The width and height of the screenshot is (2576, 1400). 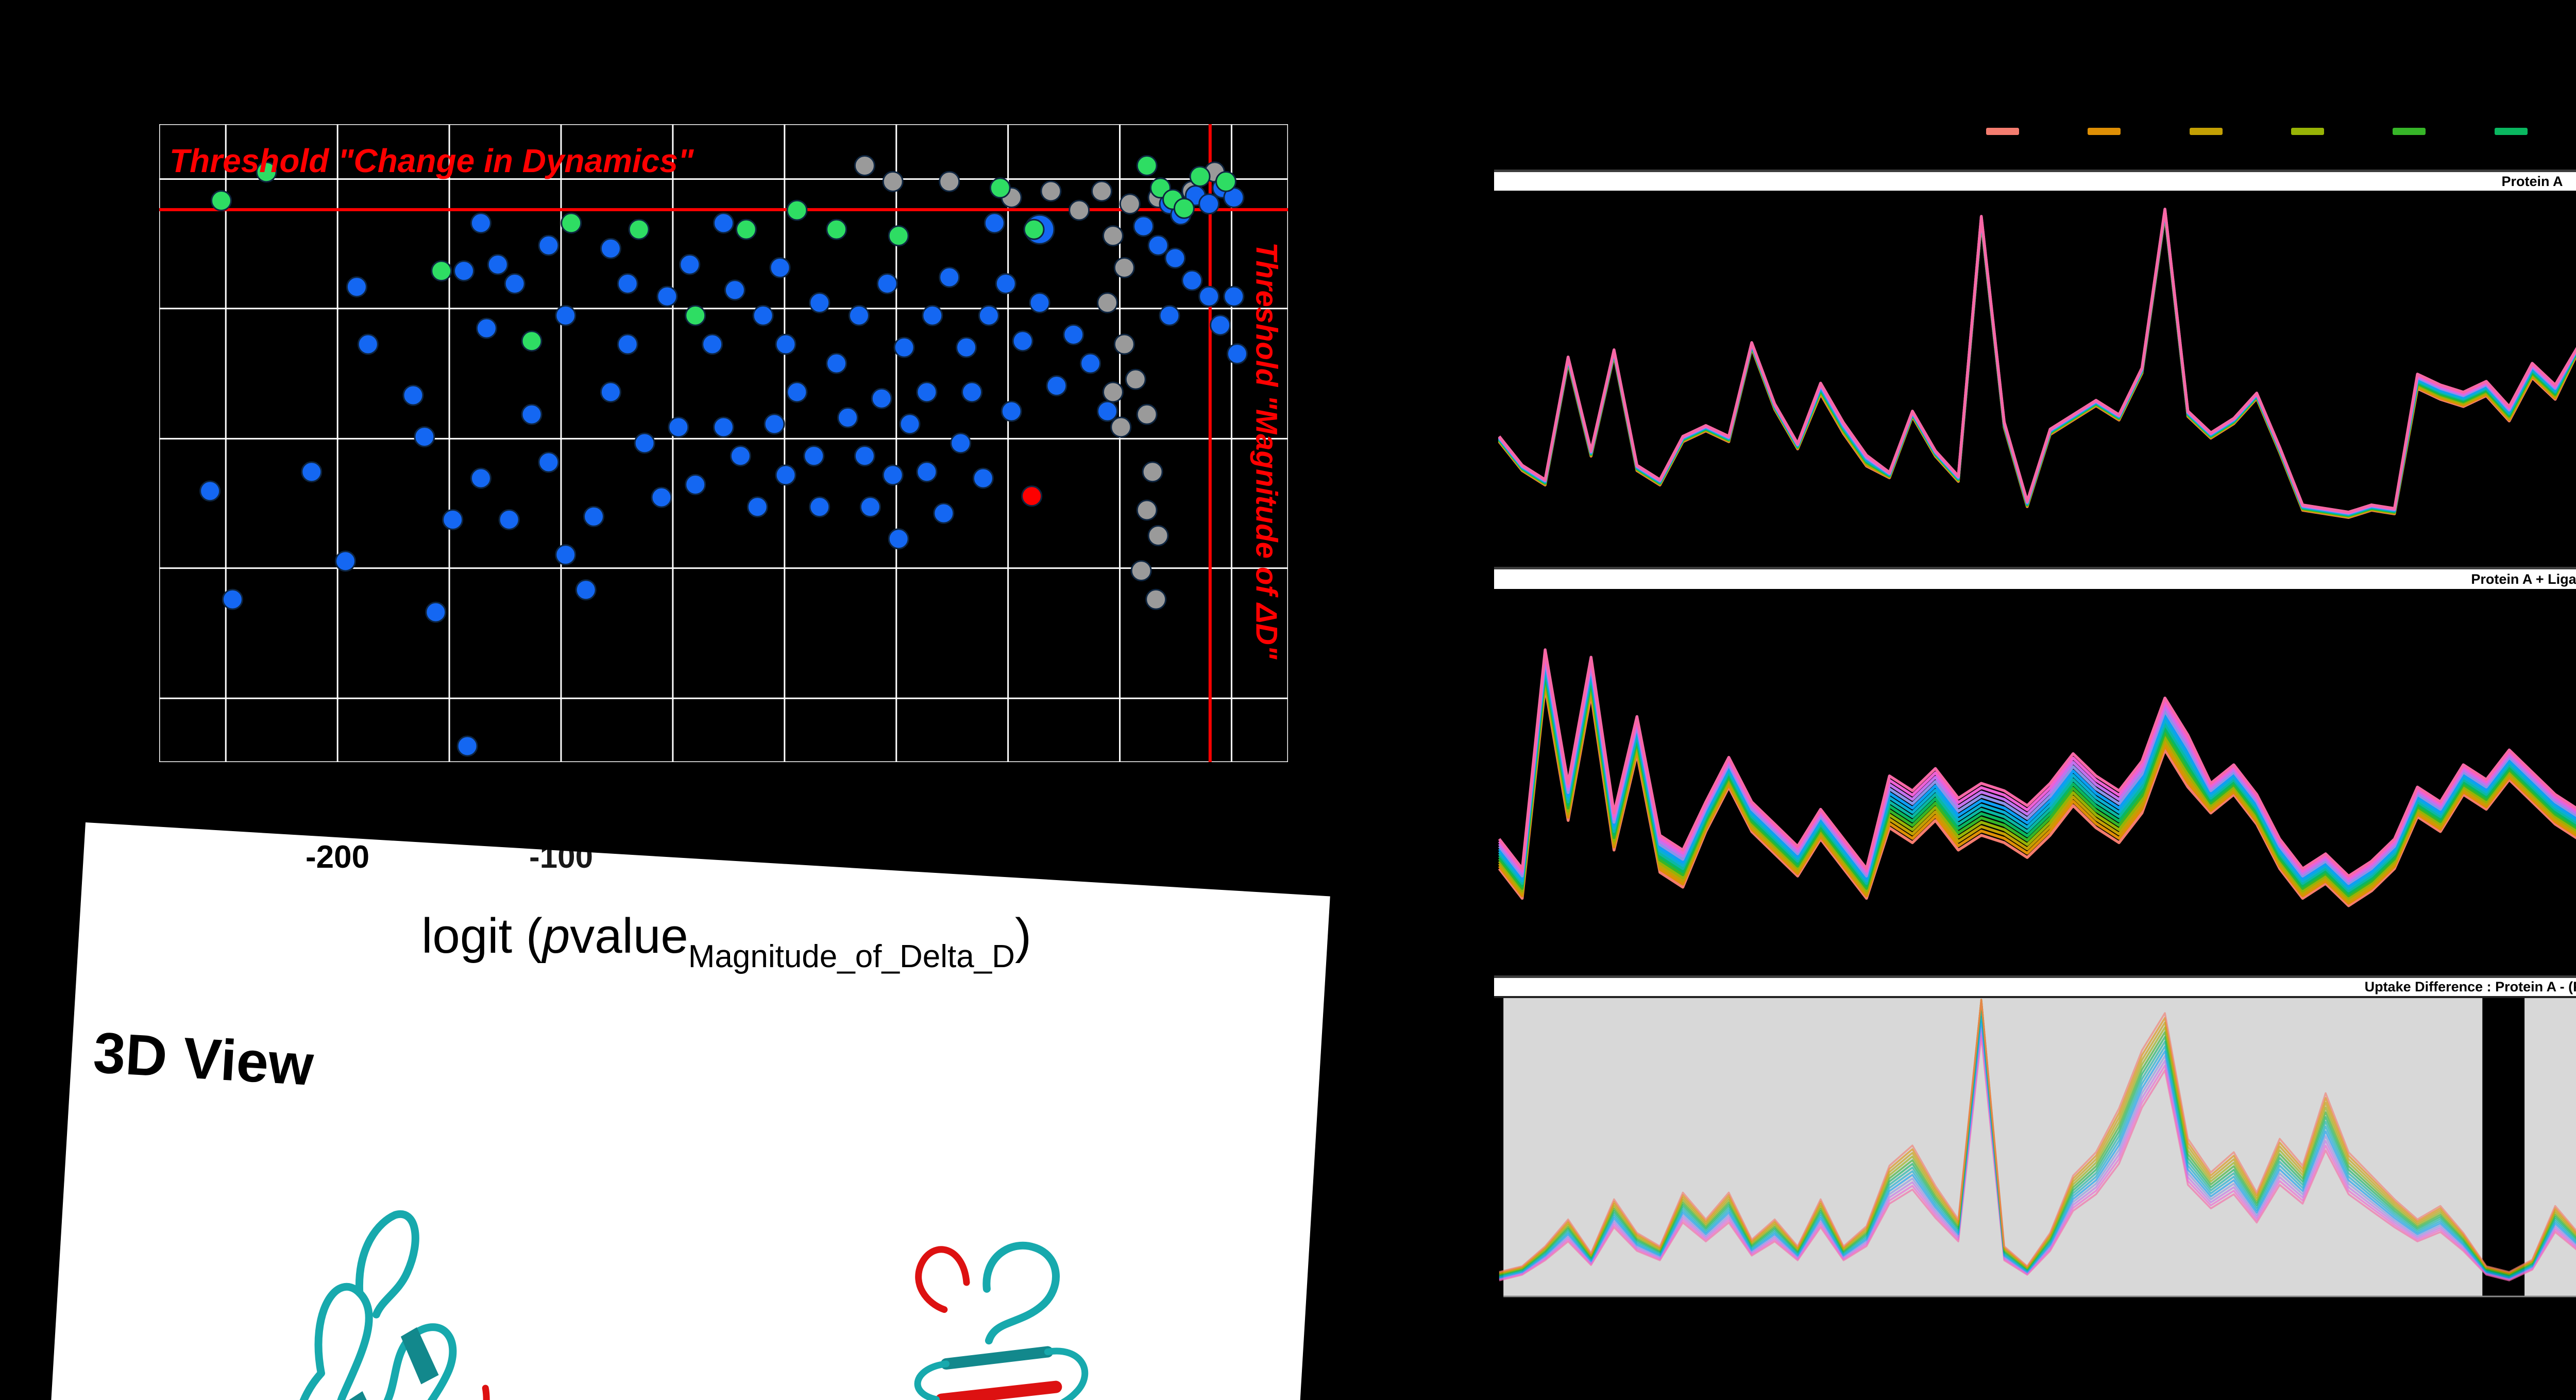 I want to click on uptake-difference-plot, so click(x=2035, y=1148).